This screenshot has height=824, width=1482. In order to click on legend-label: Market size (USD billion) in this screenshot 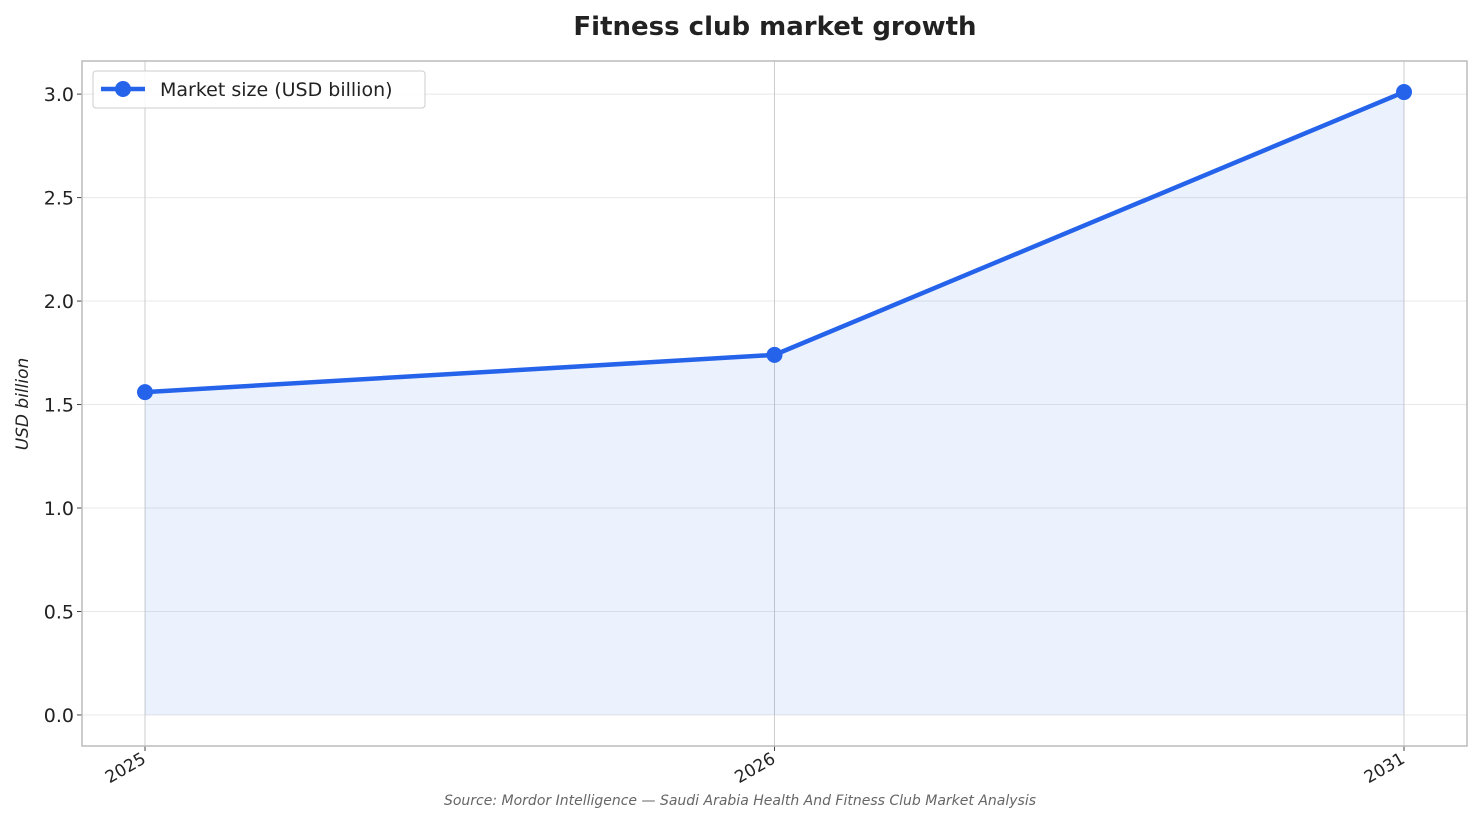, I will do `click(276, 90)`.